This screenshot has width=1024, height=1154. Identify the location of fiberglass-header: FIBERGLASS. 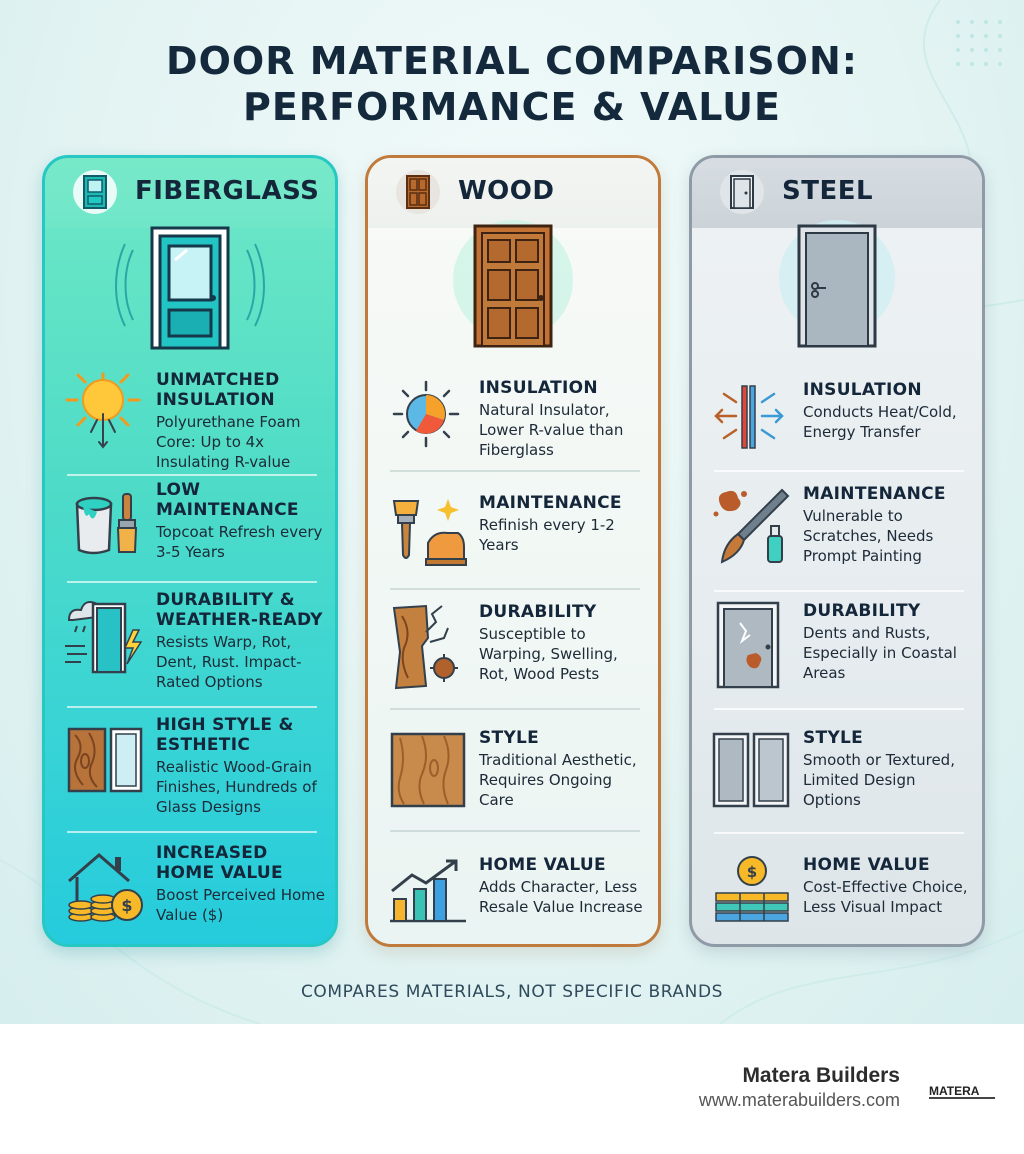
(190, 193).